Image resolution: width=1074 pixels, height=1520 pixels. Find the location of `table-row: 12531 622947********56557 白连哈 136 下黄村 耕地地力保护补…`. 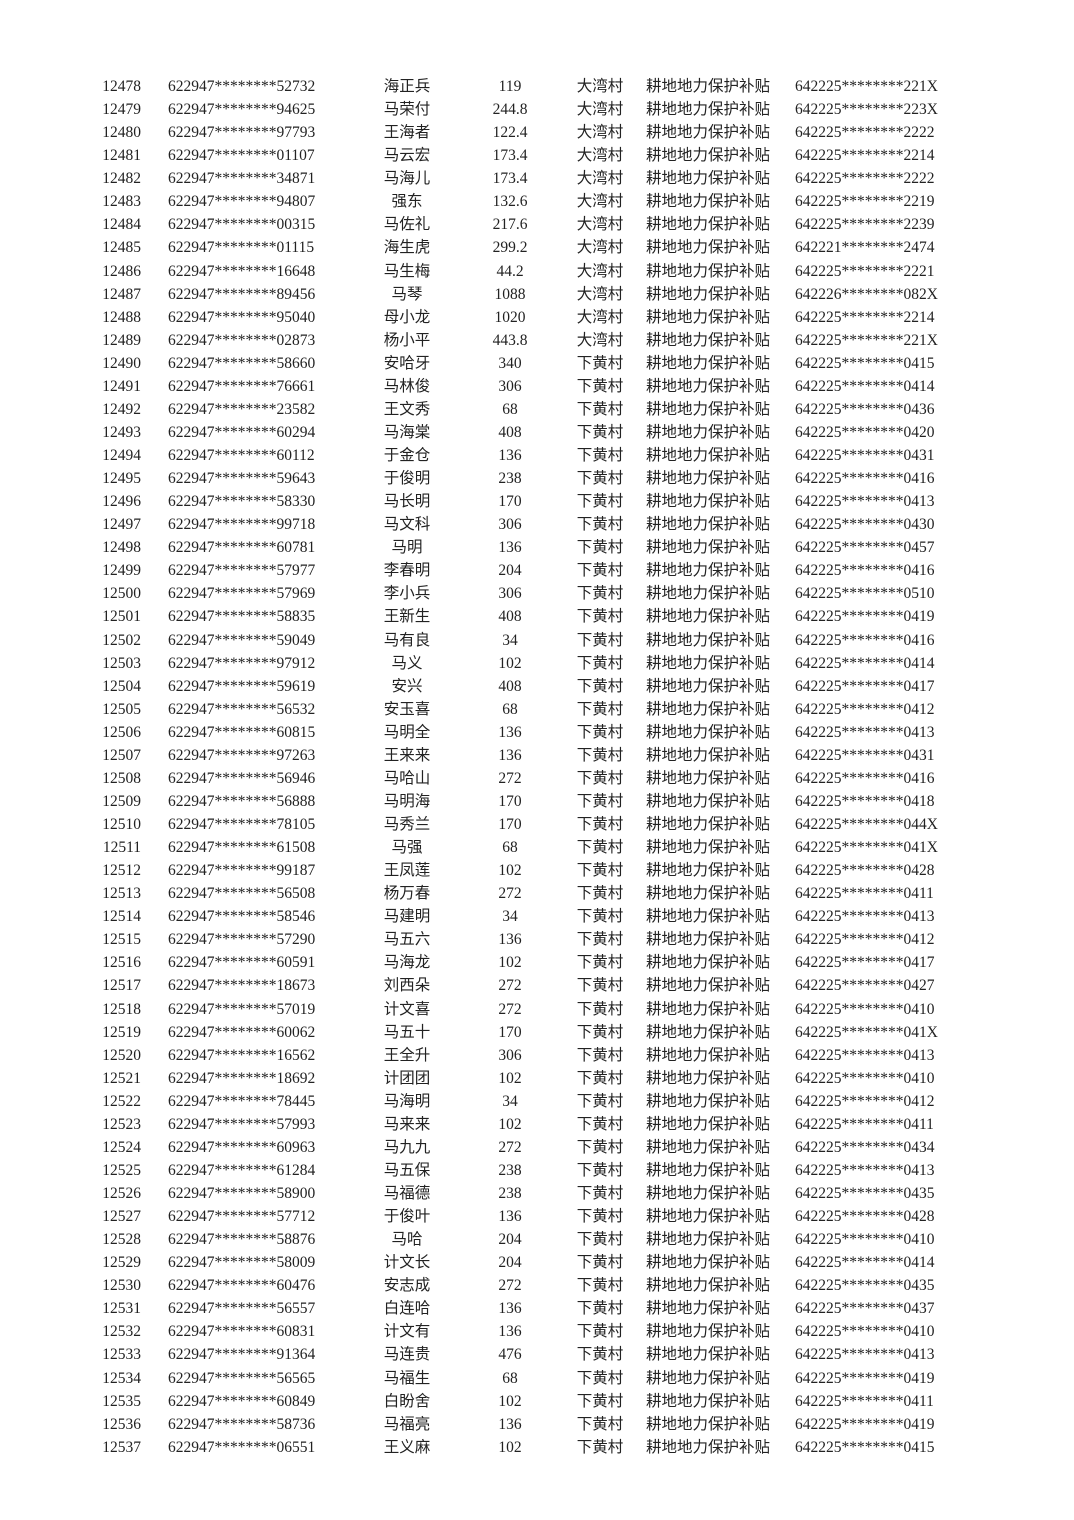

table-row: 12531 622947********56557 白连哈 136 下黄村 耕地地力保护补… is located at coordinates (537, 1308).